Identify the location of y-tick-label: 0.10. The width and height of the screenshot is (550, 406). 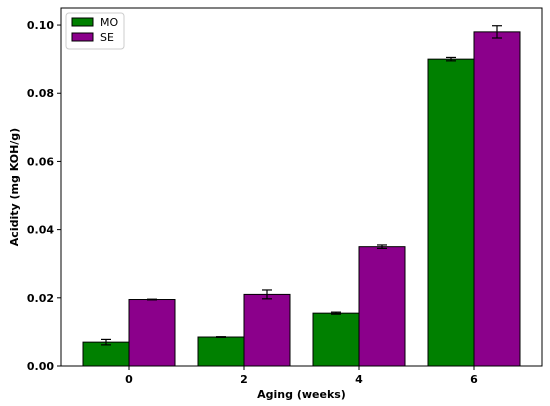
(40, 25).